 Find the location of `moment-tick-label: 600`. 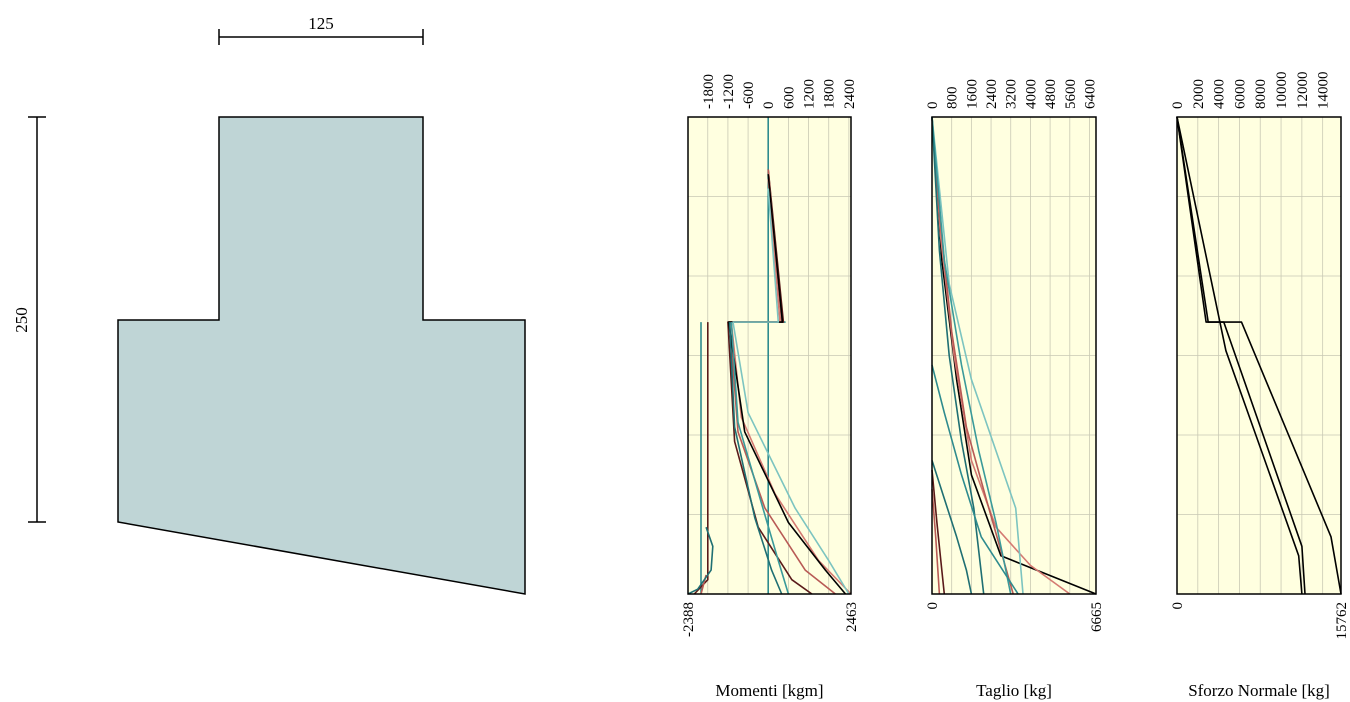

moment-tick-label: 600 is located at coordinates (789, 98).